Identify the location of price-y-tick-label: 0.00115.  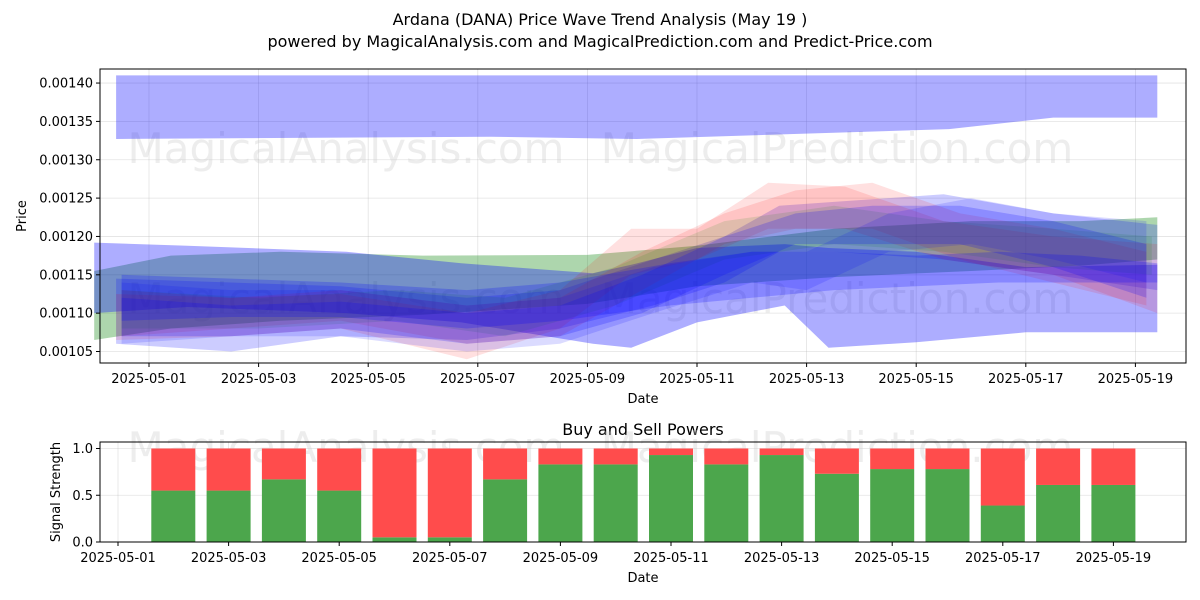
(66, 275).